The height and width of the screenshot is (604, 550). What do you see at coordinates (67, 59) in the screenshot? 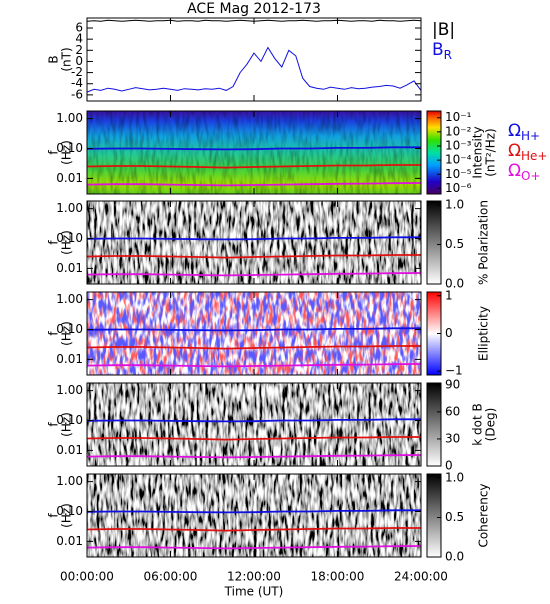
I see `y-axis-label: (nT)` at bounding box center [67, 59].